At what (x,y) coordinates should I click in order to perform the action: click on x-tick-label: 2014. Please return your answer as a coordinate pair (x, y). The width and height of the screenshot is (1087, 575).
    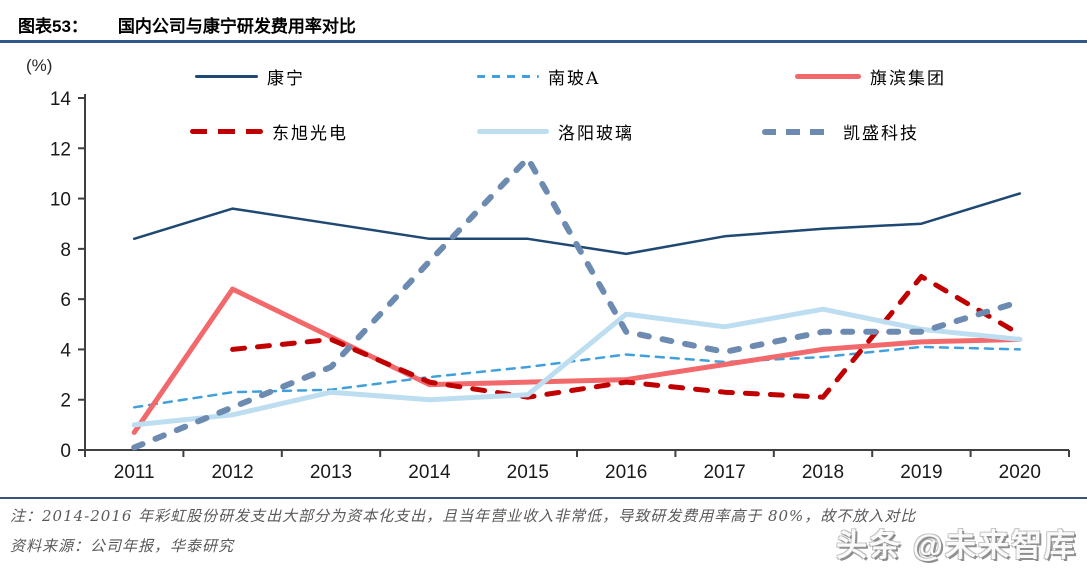
    Looking at the image, I should click on (429, 472).